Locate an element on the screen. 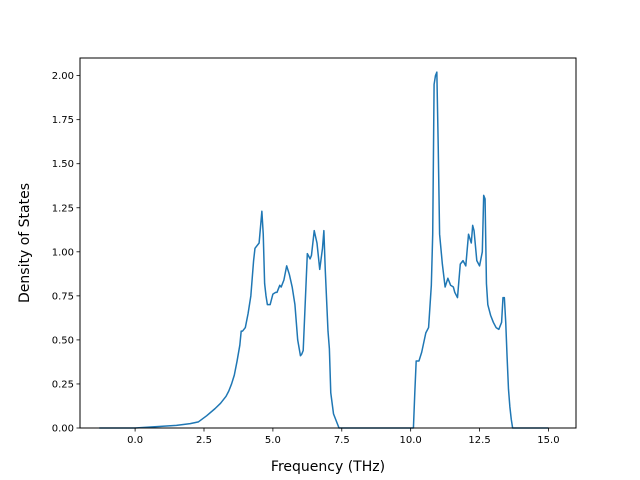  x-tick-label: 5.0 is located at coordinates (273, 440).